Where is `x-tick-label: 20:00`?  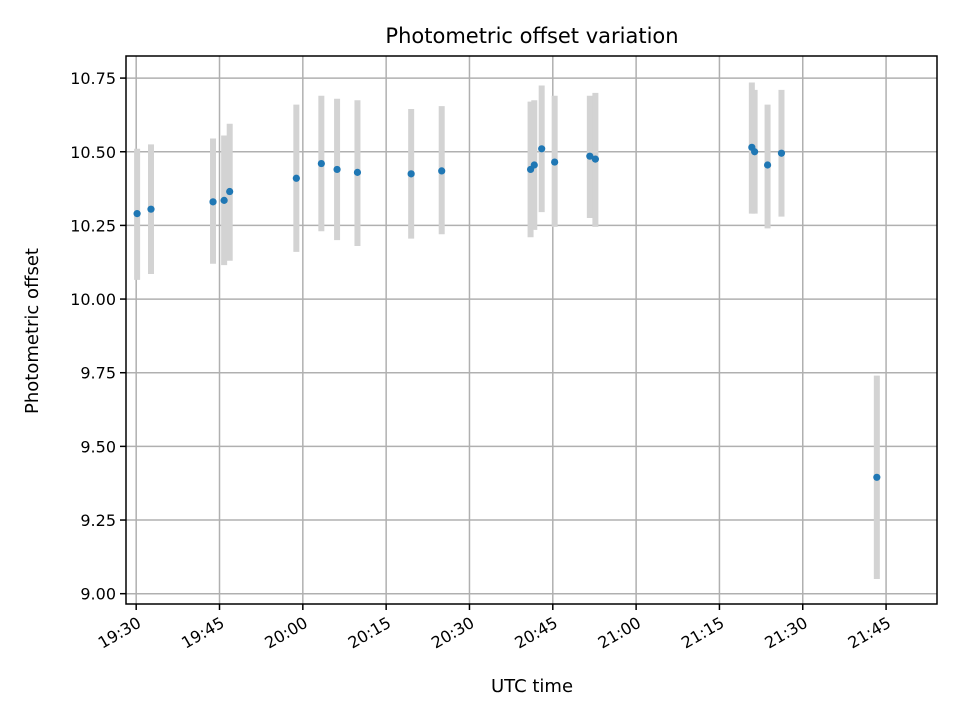
x-tick-label: 20:00 is located at coordinates (285, 633).